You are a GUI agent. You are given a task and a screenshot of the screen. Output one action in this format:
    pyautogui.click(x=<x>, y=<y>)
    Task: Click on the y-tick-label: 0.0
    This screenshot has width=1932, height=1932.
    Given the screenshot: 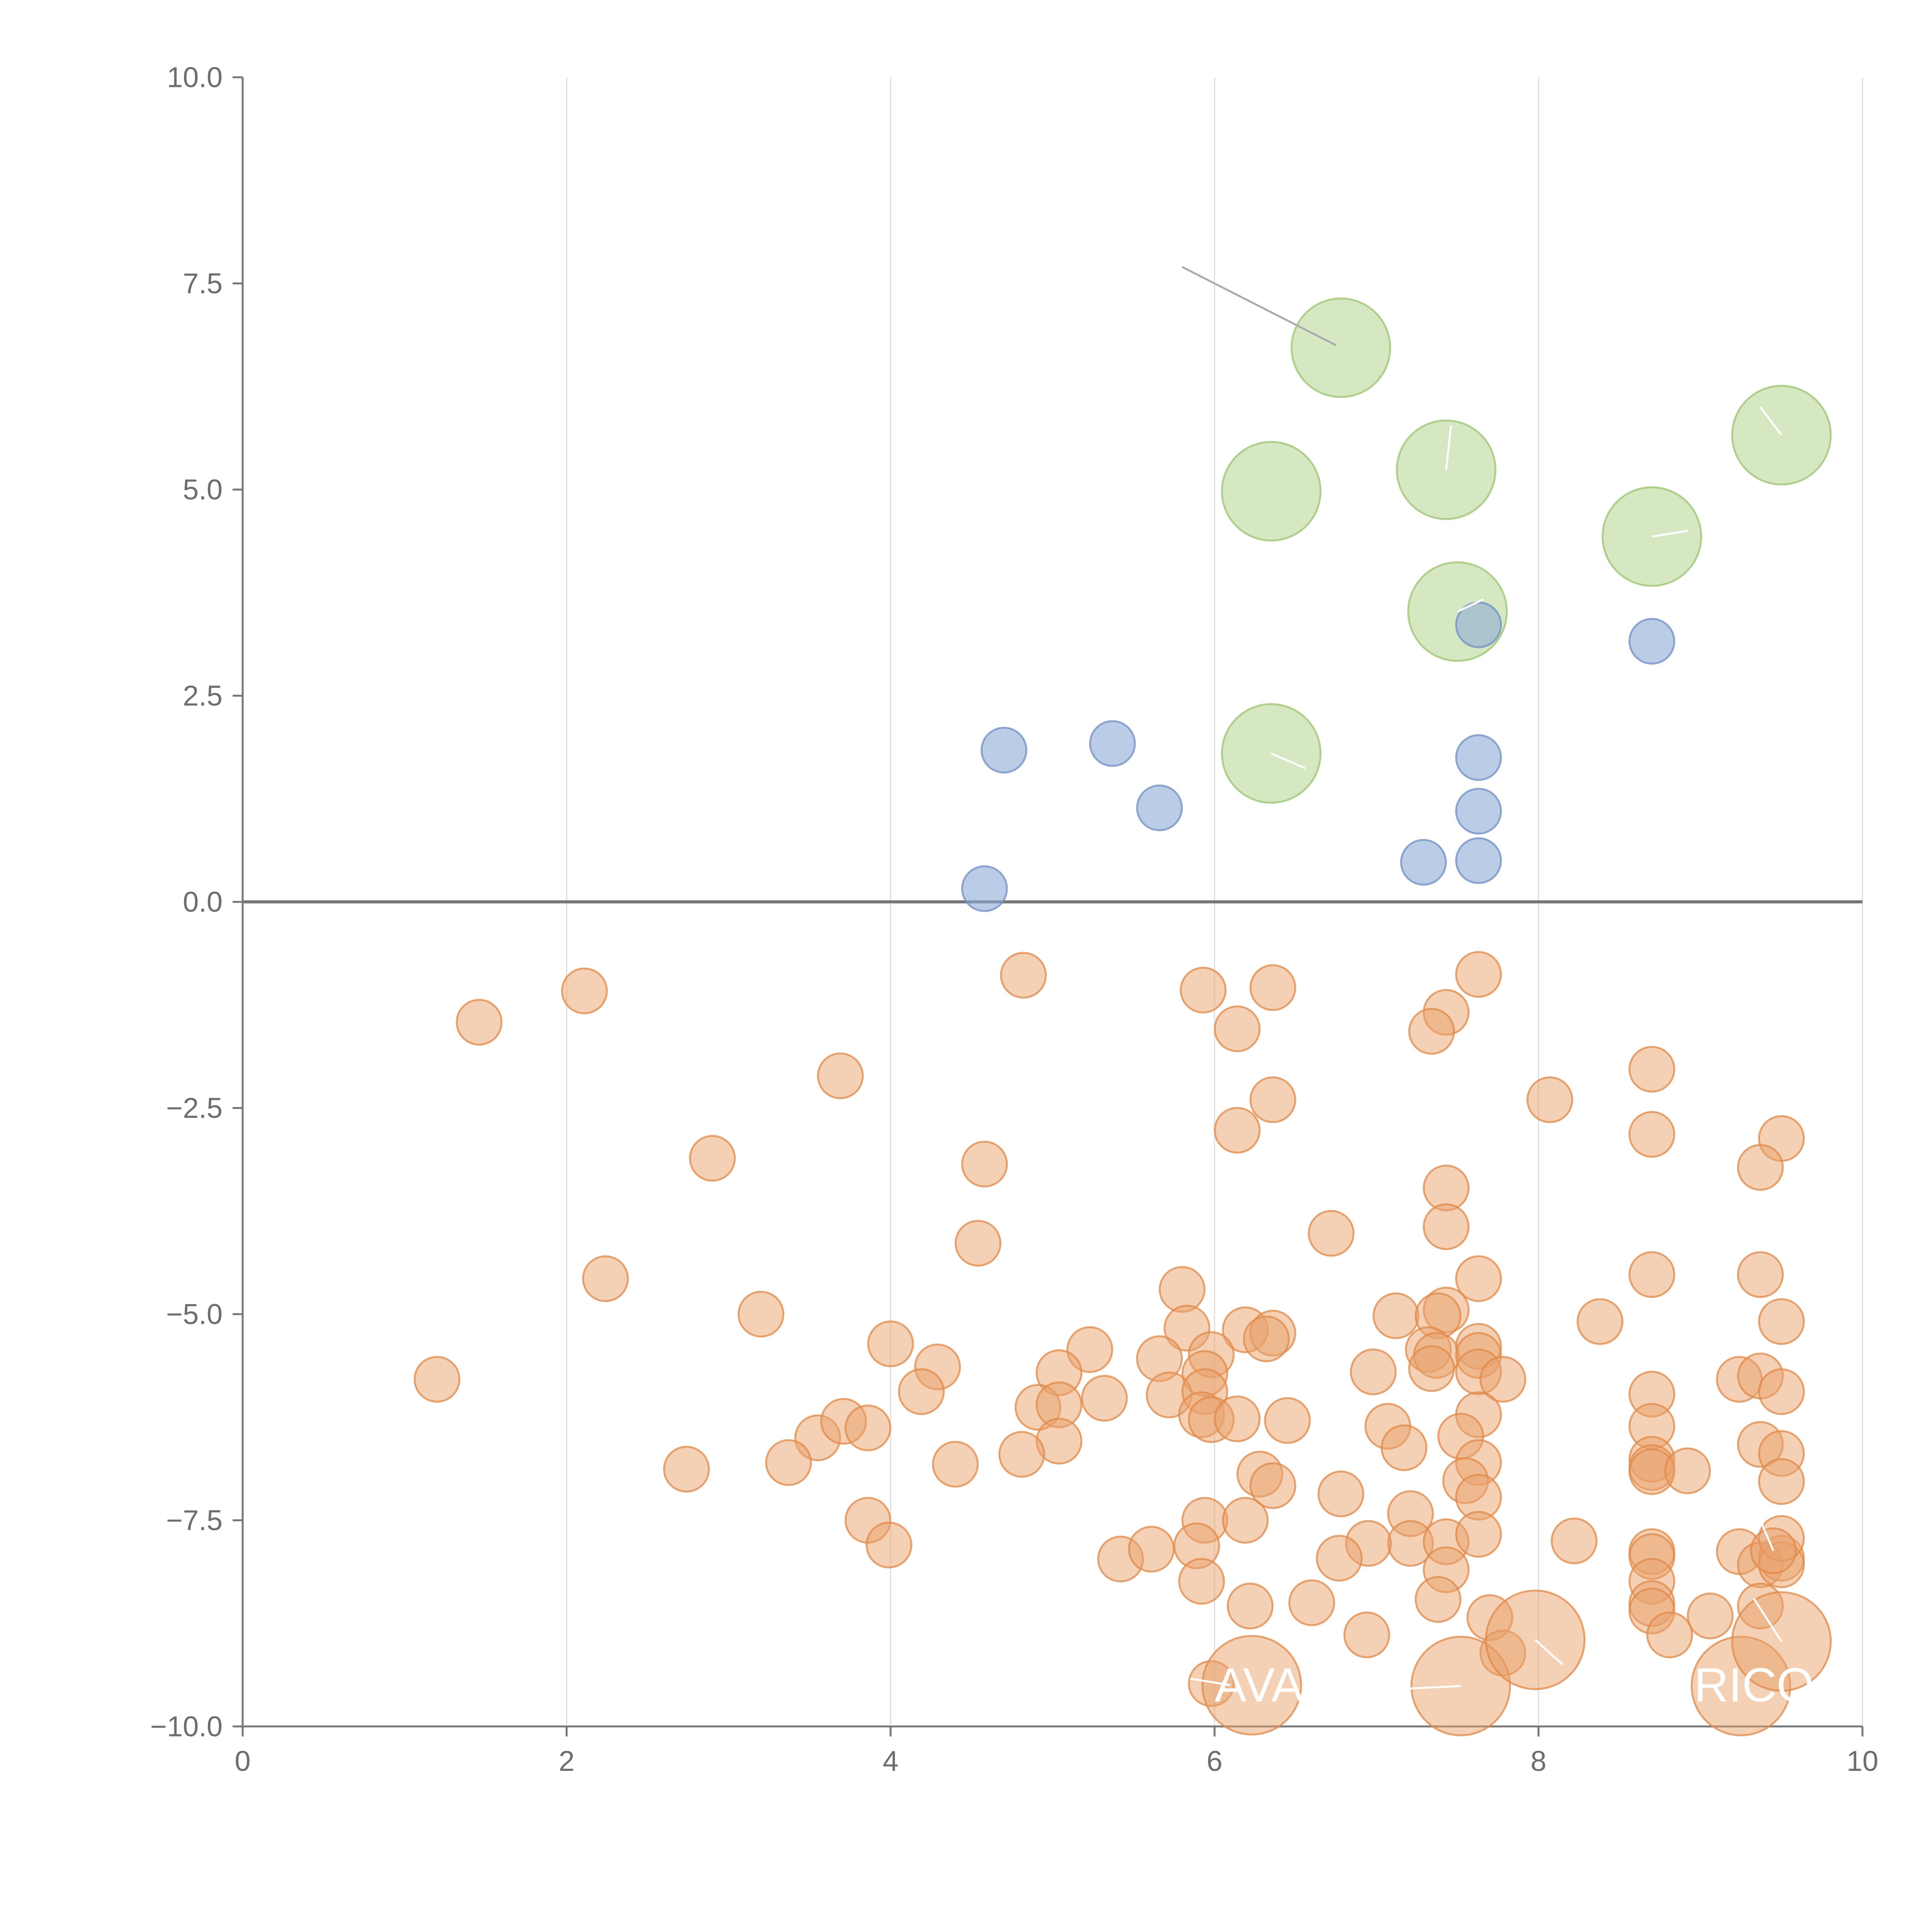 What is the action you would take?
    pyautogui.click(x=203, y=902)
    